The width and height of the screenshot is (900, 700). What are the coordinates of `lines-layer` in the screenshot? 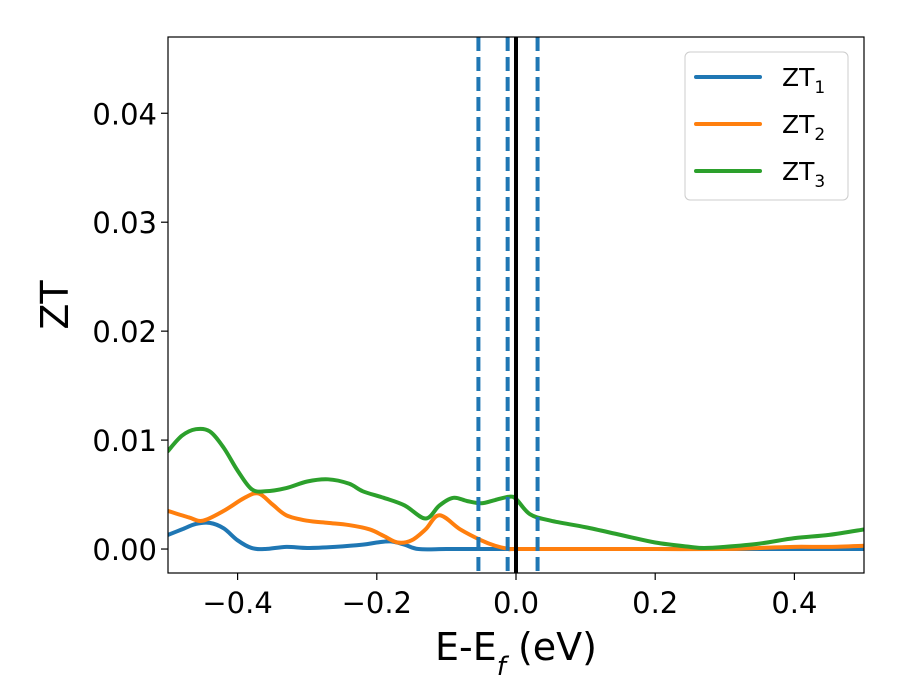 It's located at (516, 489).